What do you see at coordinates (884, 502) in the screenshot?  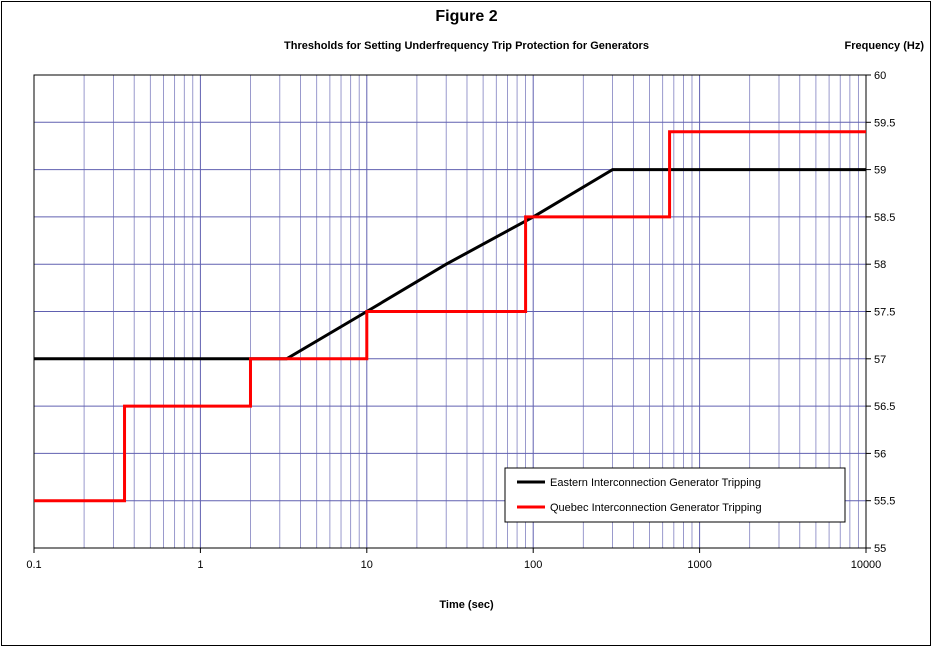 I see `y-tick-label: 55.5` at bounding box center [884, 502].